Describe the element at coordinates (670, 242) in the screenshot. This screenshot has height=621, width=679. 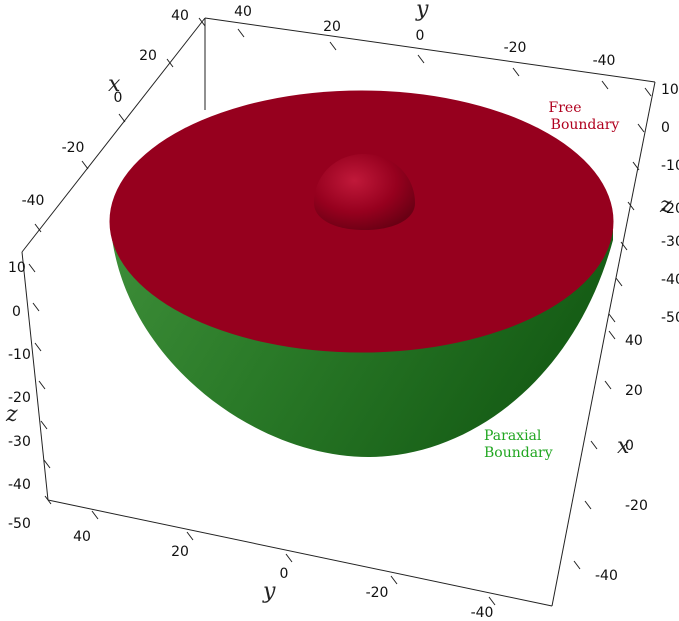
I see `right-z-tick-label: -30` at that location.